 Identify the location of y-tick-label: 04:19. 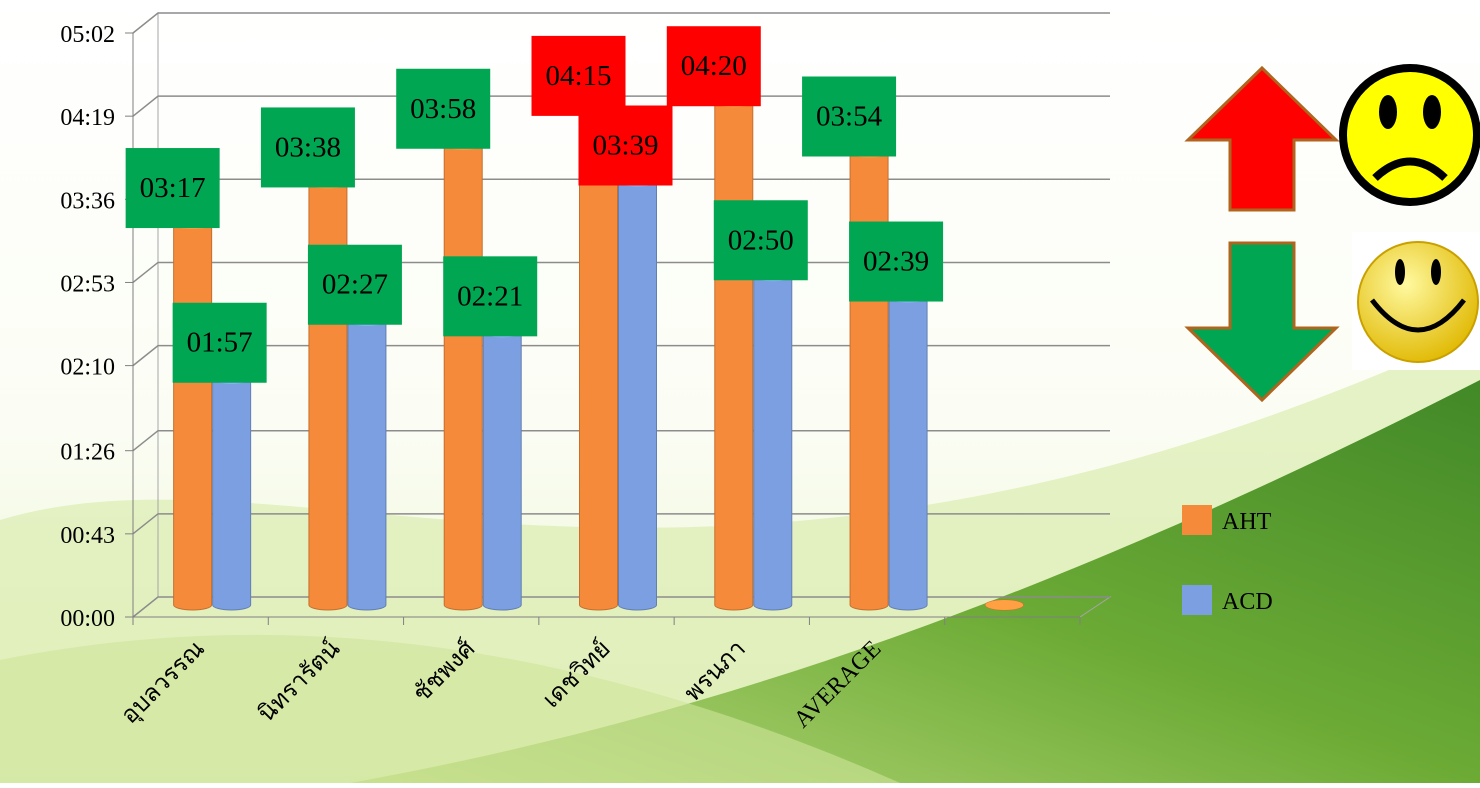
(87, 118).